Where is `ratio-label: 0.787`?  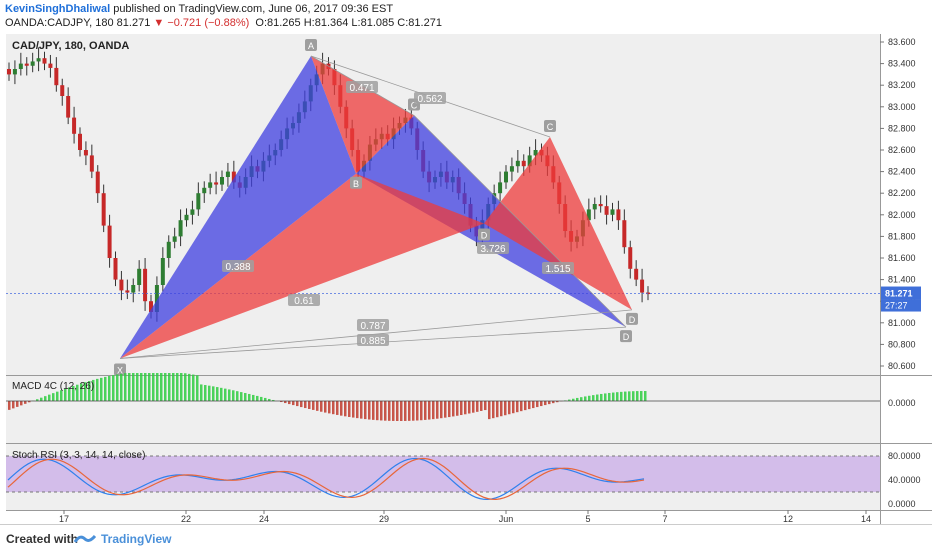 ratio-label: 0.787 is located at coordinates (372, 326).